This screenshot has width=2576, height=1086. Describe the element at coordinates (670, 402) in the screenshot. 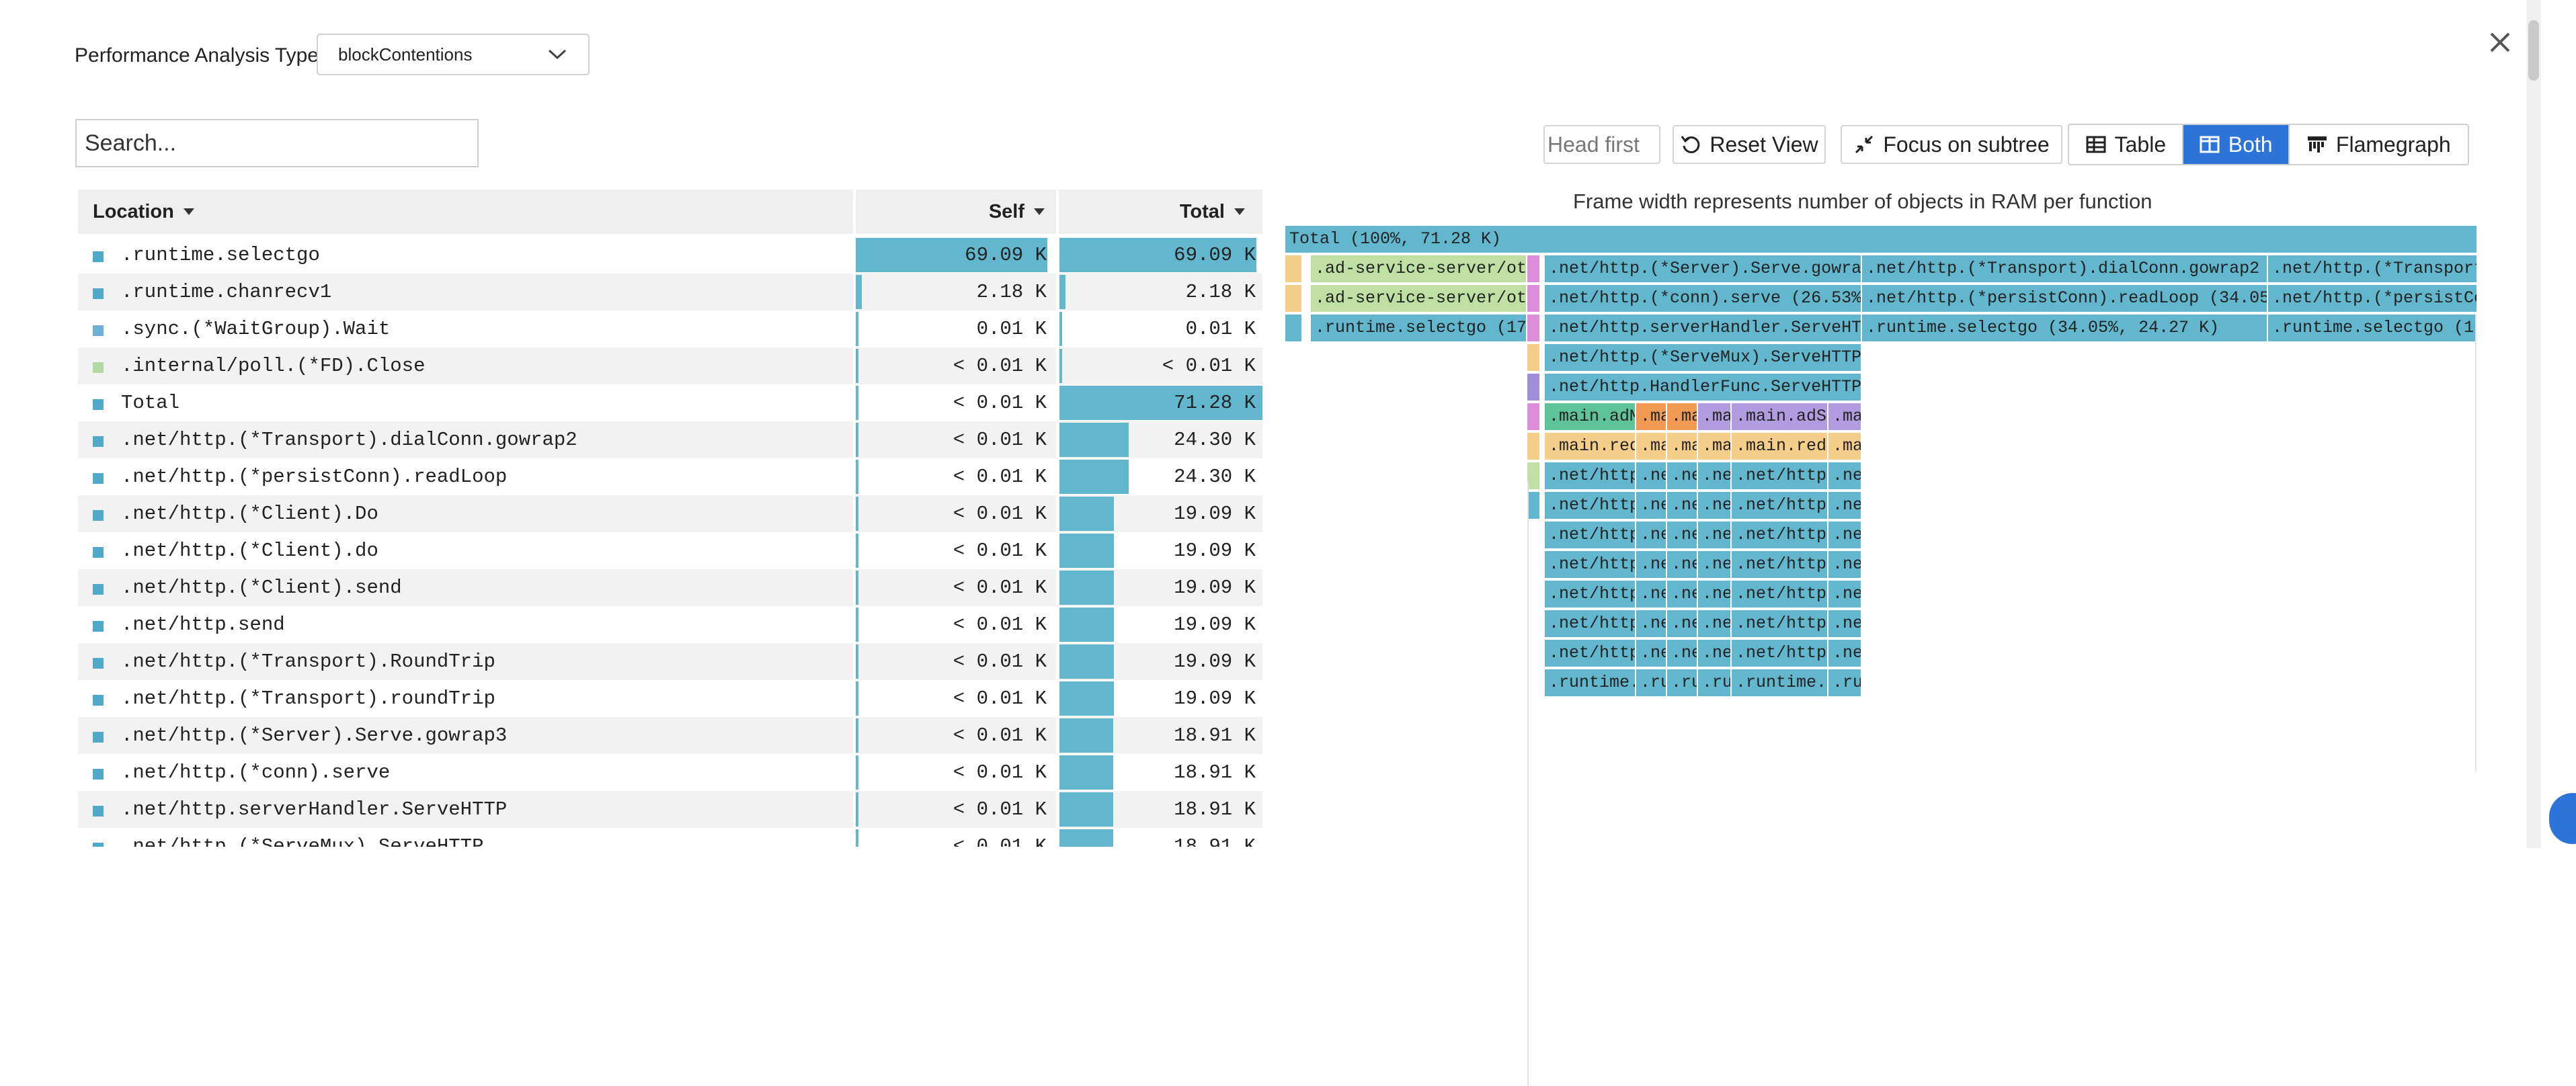

I see `table-row: Total < 0.01 K 71.28 K` at that location.